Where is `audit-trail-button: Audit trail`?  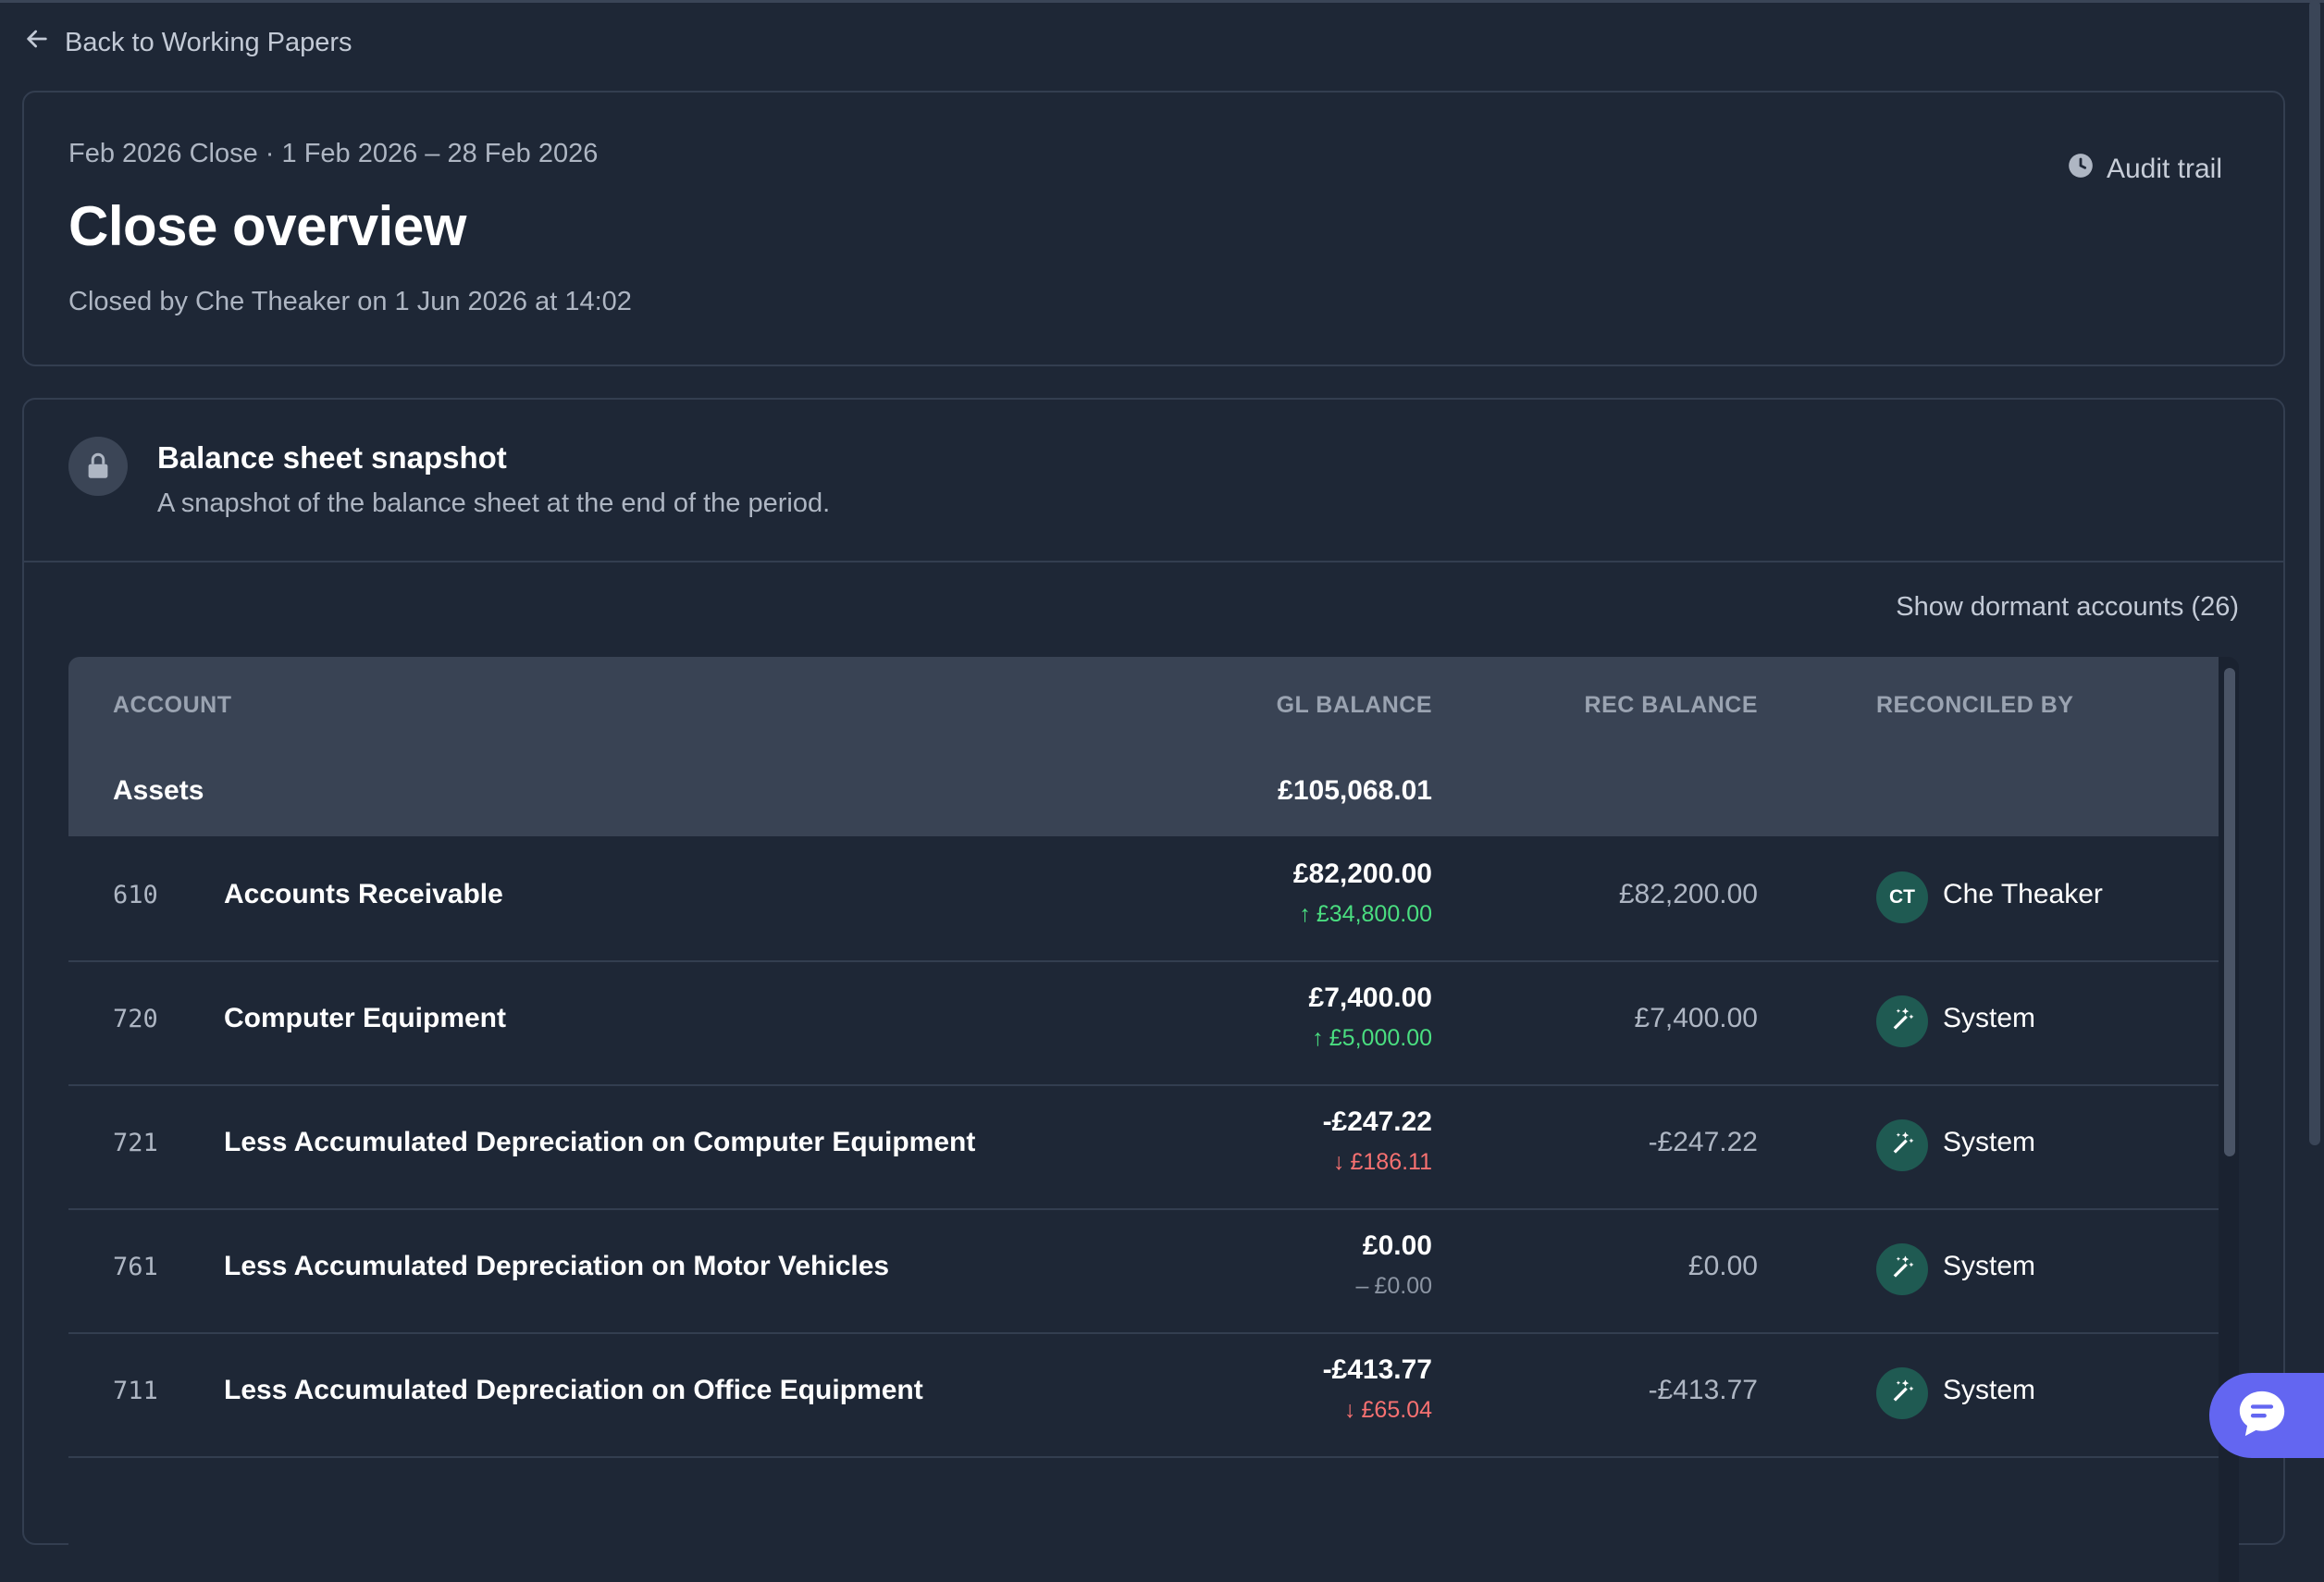 audit-trail-button: Audit trail is located at coordinates (2145, 169).